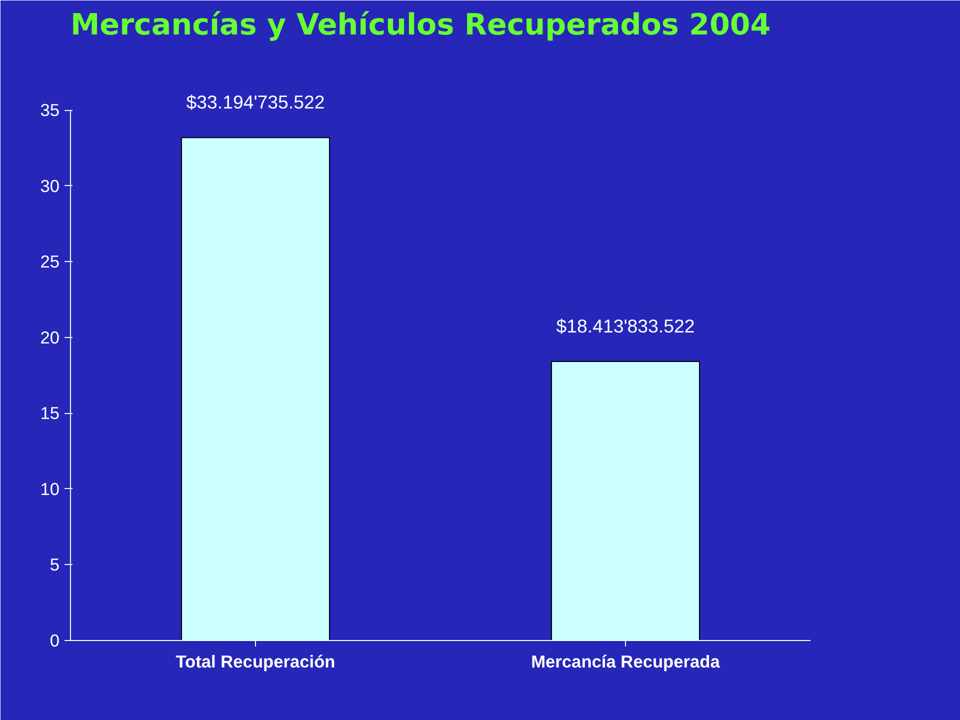  I want to click on y-tick-label: 15, so click(50, 413).